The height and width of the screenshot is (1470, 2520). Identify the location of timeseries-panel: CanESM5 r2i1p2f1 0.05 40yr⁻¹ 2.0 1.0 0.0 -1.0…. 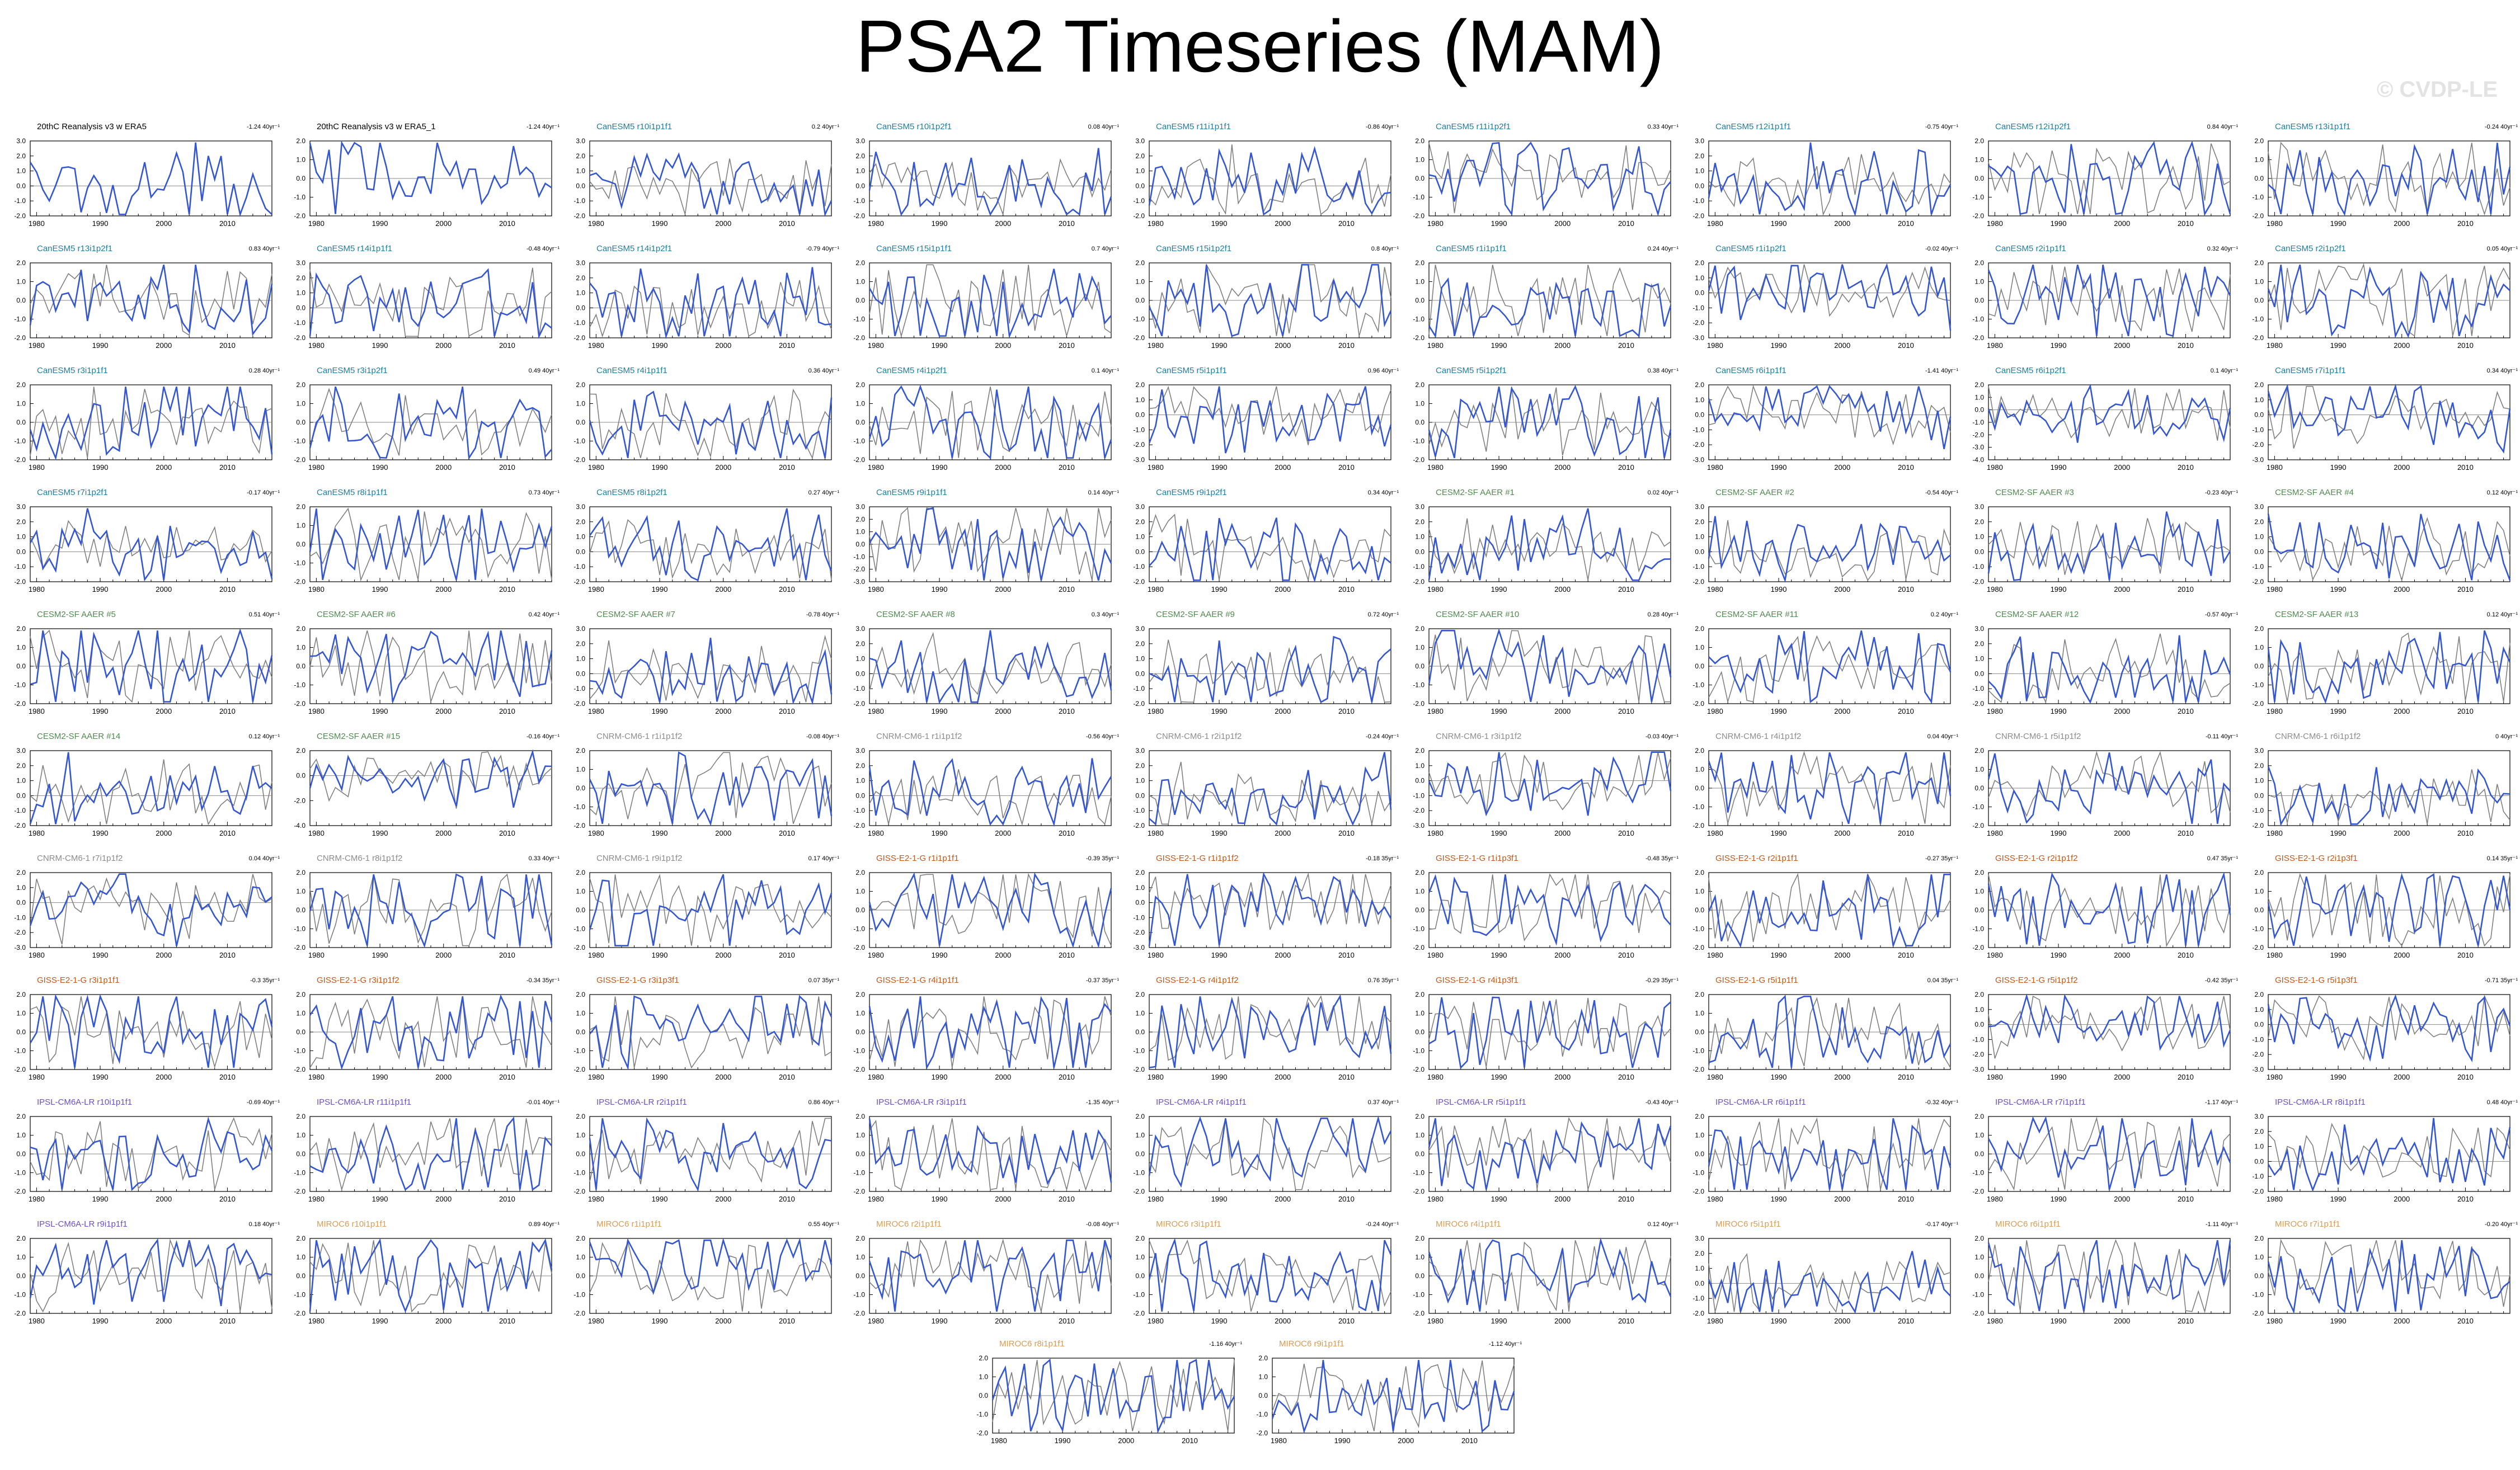
(2382, 301).